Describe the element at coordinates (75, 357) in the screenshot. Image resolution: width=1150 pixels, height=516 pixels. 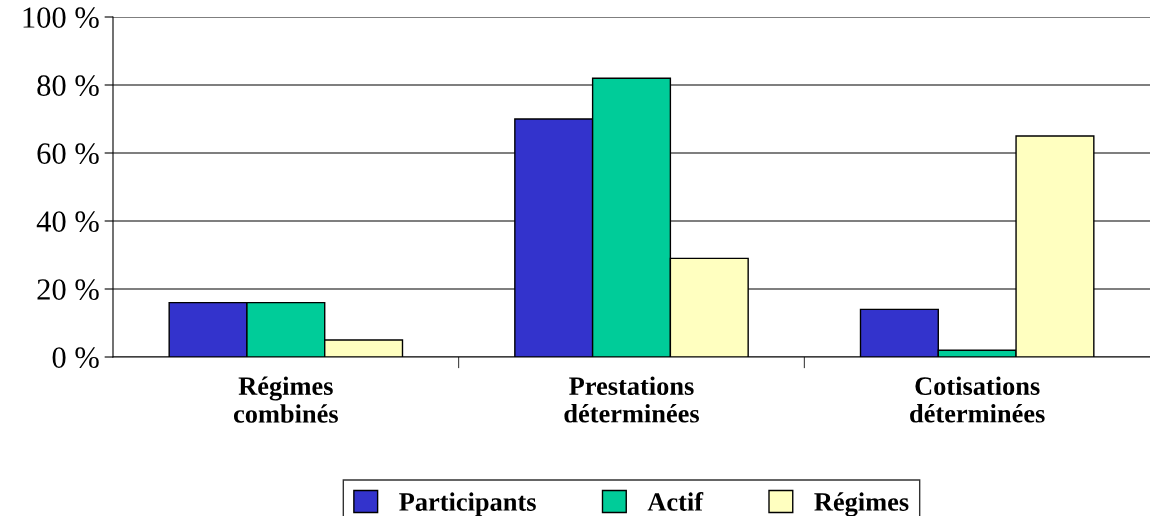
I see `y-tick-label: 0 %` at that location.